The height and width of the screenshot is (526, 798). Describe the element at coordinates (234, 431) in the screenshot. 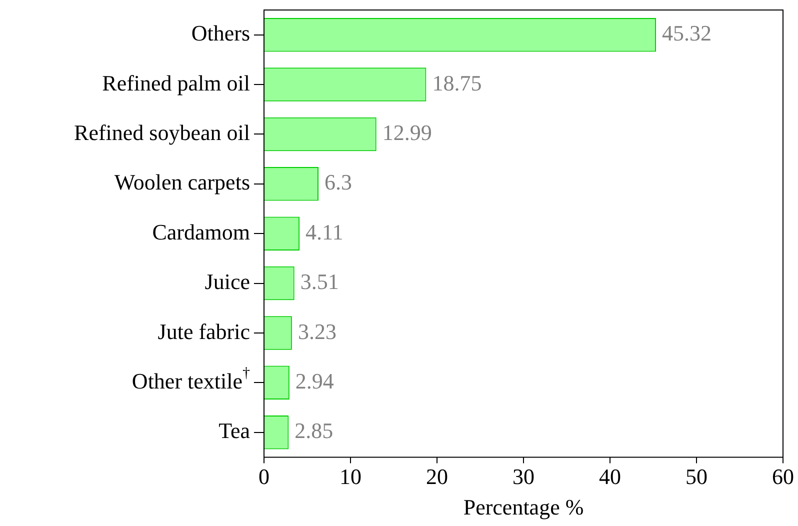

I see `y-tick-label: Tea` at that location.